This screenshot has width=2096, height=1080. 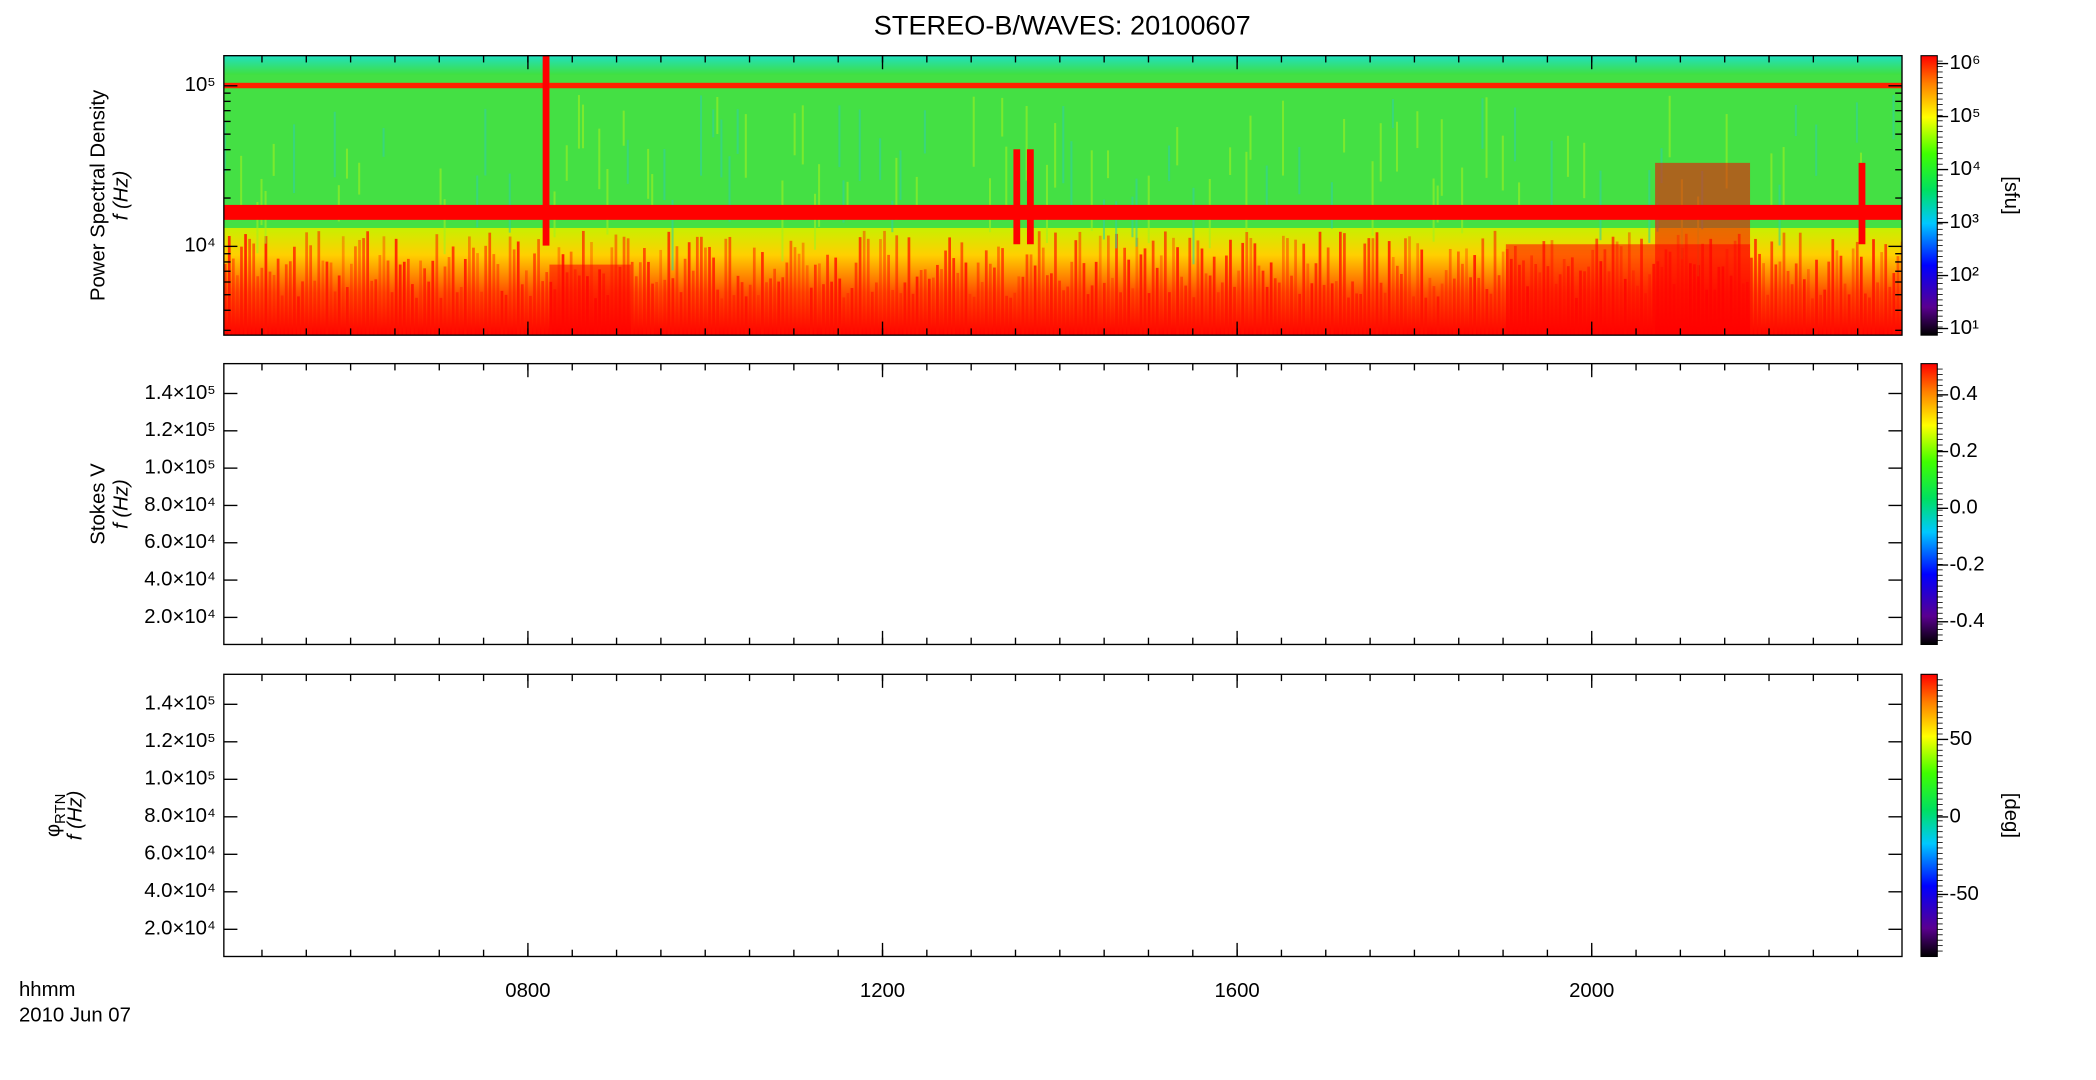 What do you see at coordinates (546, 150) in the screenshot?
I see `spectrogram-burst` at bounding box center [546, 150].